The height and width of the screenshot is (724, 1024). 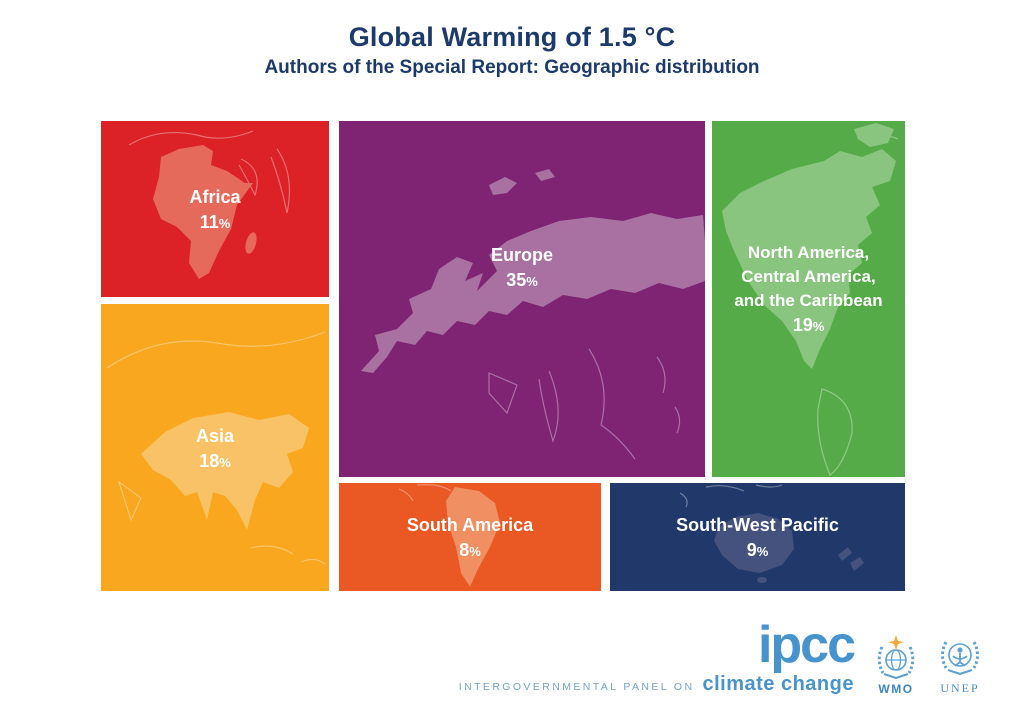 I want to click on north-america-map-graphic, so click(x=810, y=299).